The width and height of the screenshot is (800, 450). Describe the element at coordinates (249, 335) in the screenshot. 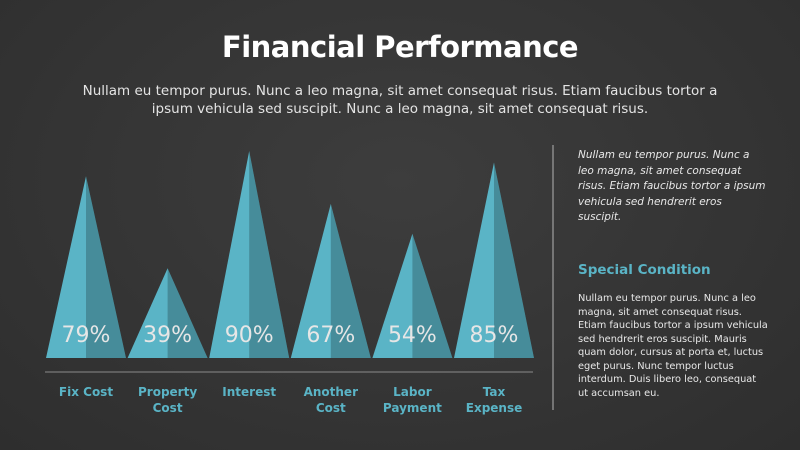

I see `value-label: 90%` at that location.